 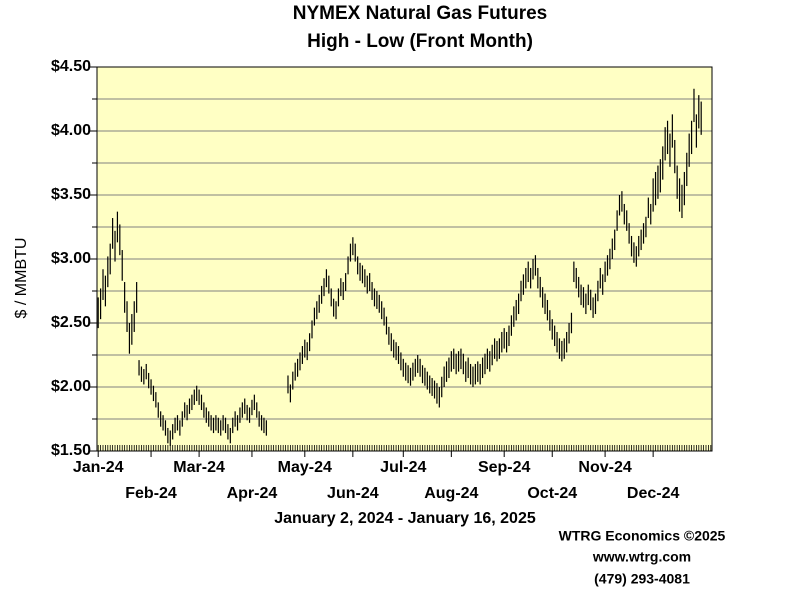 I want to click on x-tick-label: May-24, so click(x=305, y=467).